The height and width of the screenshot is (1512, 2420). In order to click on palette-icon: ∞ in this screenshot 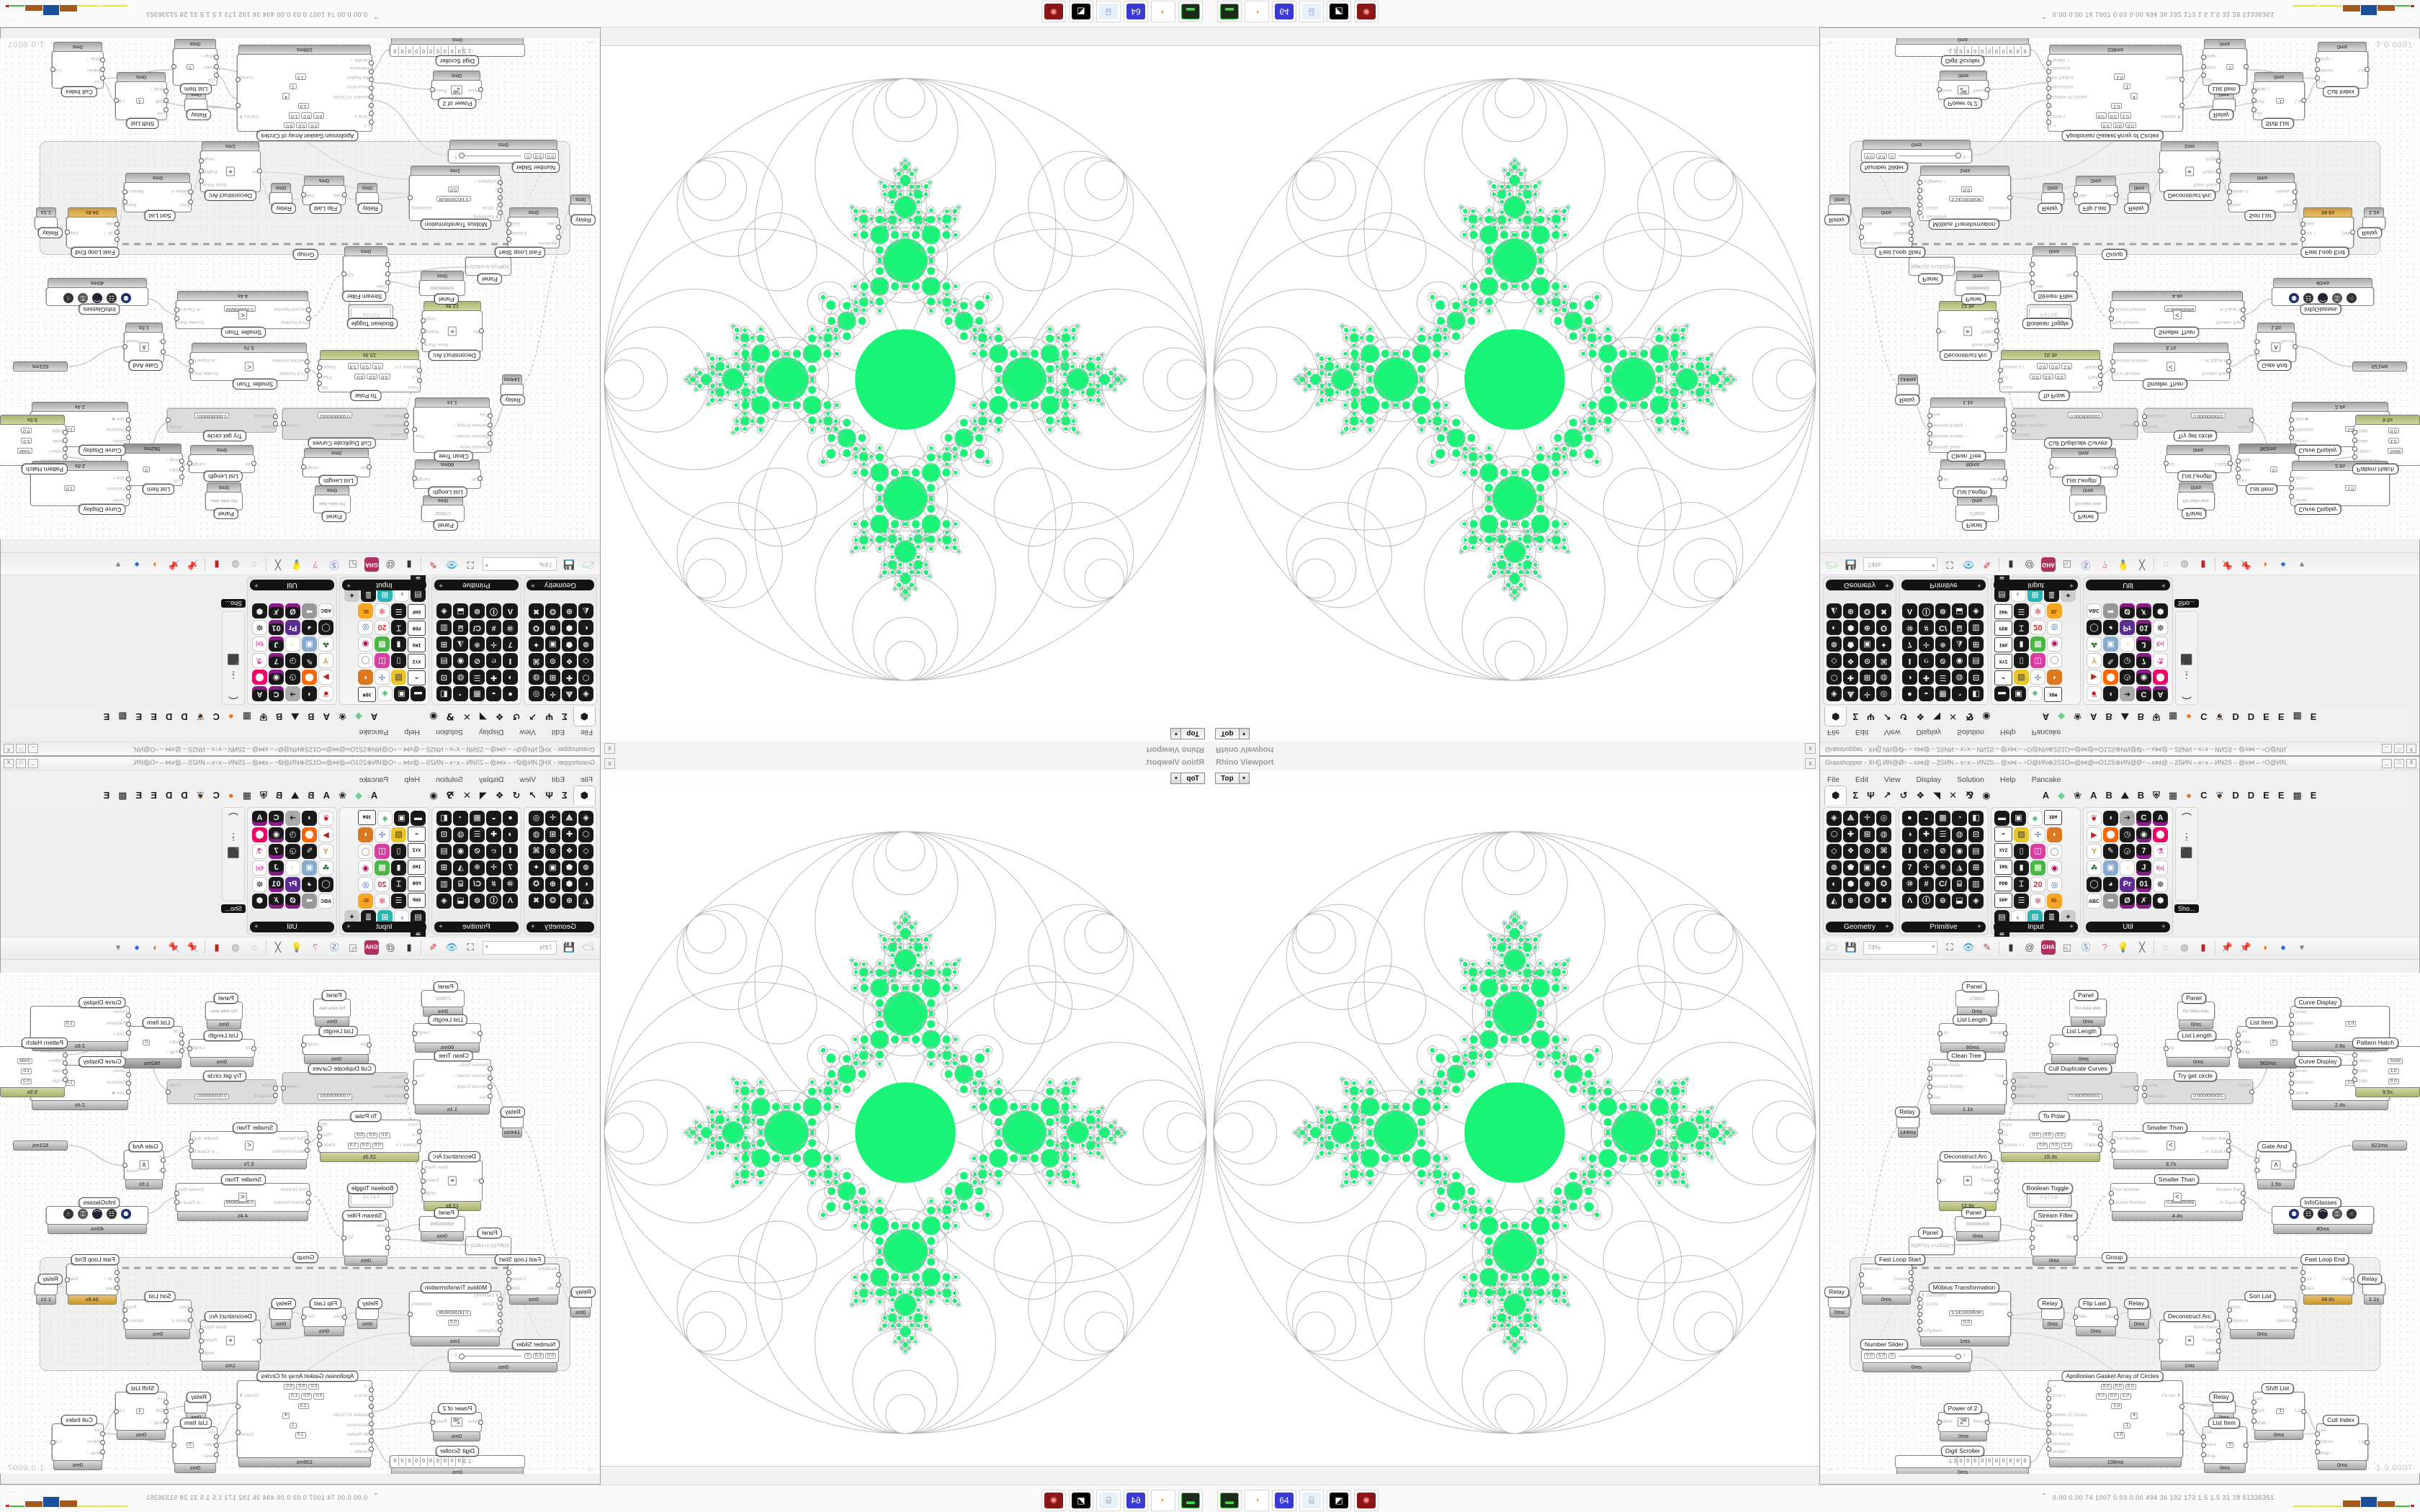, I will do `click(417, 677)`.